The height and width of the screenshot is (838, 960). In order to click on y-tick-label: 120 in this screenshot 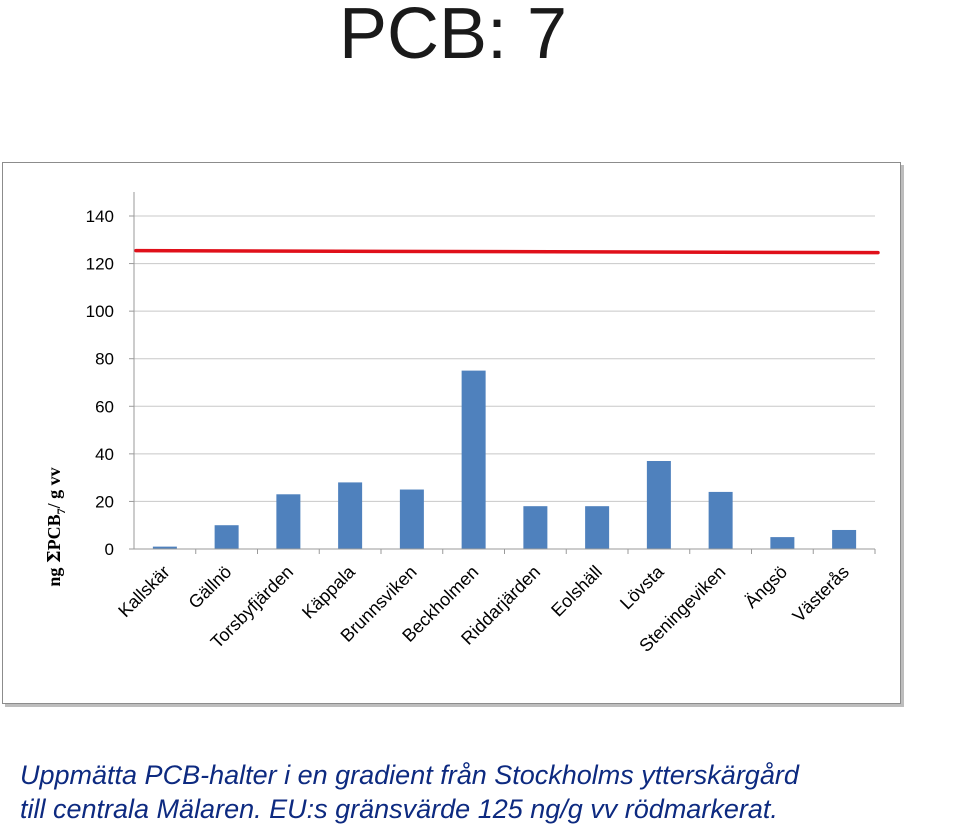, I will do `click(100, 264)`.